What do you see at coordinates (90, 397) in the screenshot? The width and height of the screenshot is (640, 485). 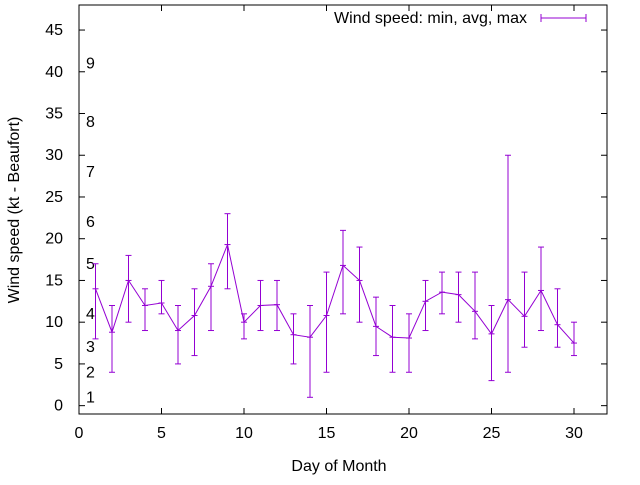 I see `beaufort-label: 1` at bounding box center [90, 397].